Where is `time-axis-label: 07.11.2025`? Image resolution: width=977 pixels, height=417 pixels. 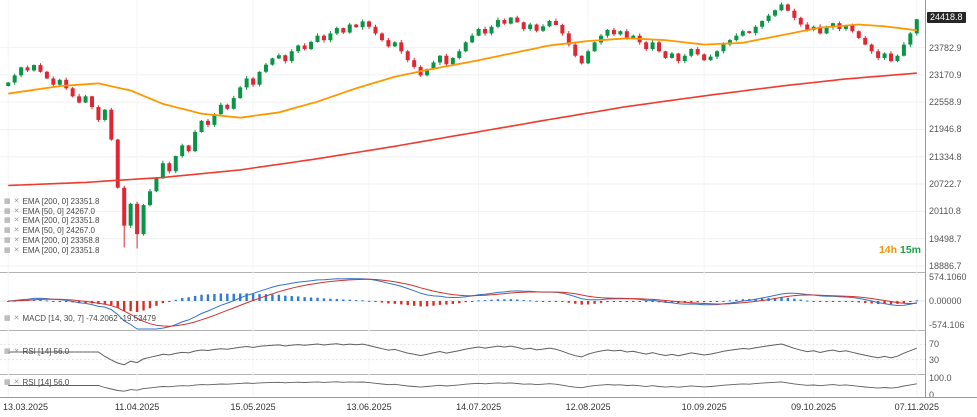 time-axis-label: 07.11.2025 is located at coordinates (916, 407).